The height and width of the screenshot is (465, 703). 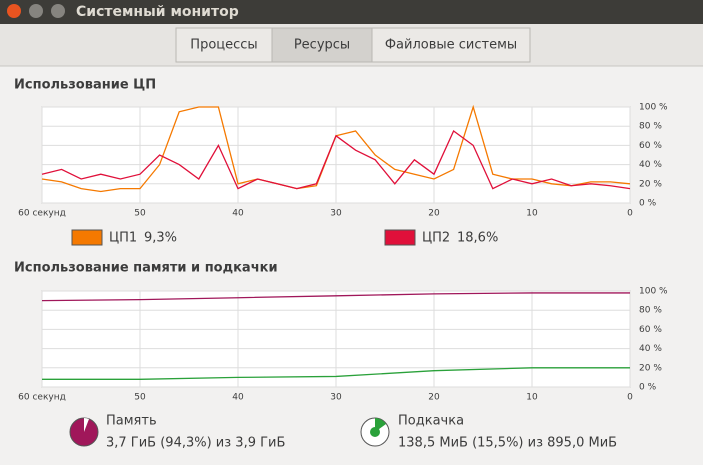 I want to click on tab-bar: Процессы Ресурсы Файловые системы, so click(x=353, y=45).